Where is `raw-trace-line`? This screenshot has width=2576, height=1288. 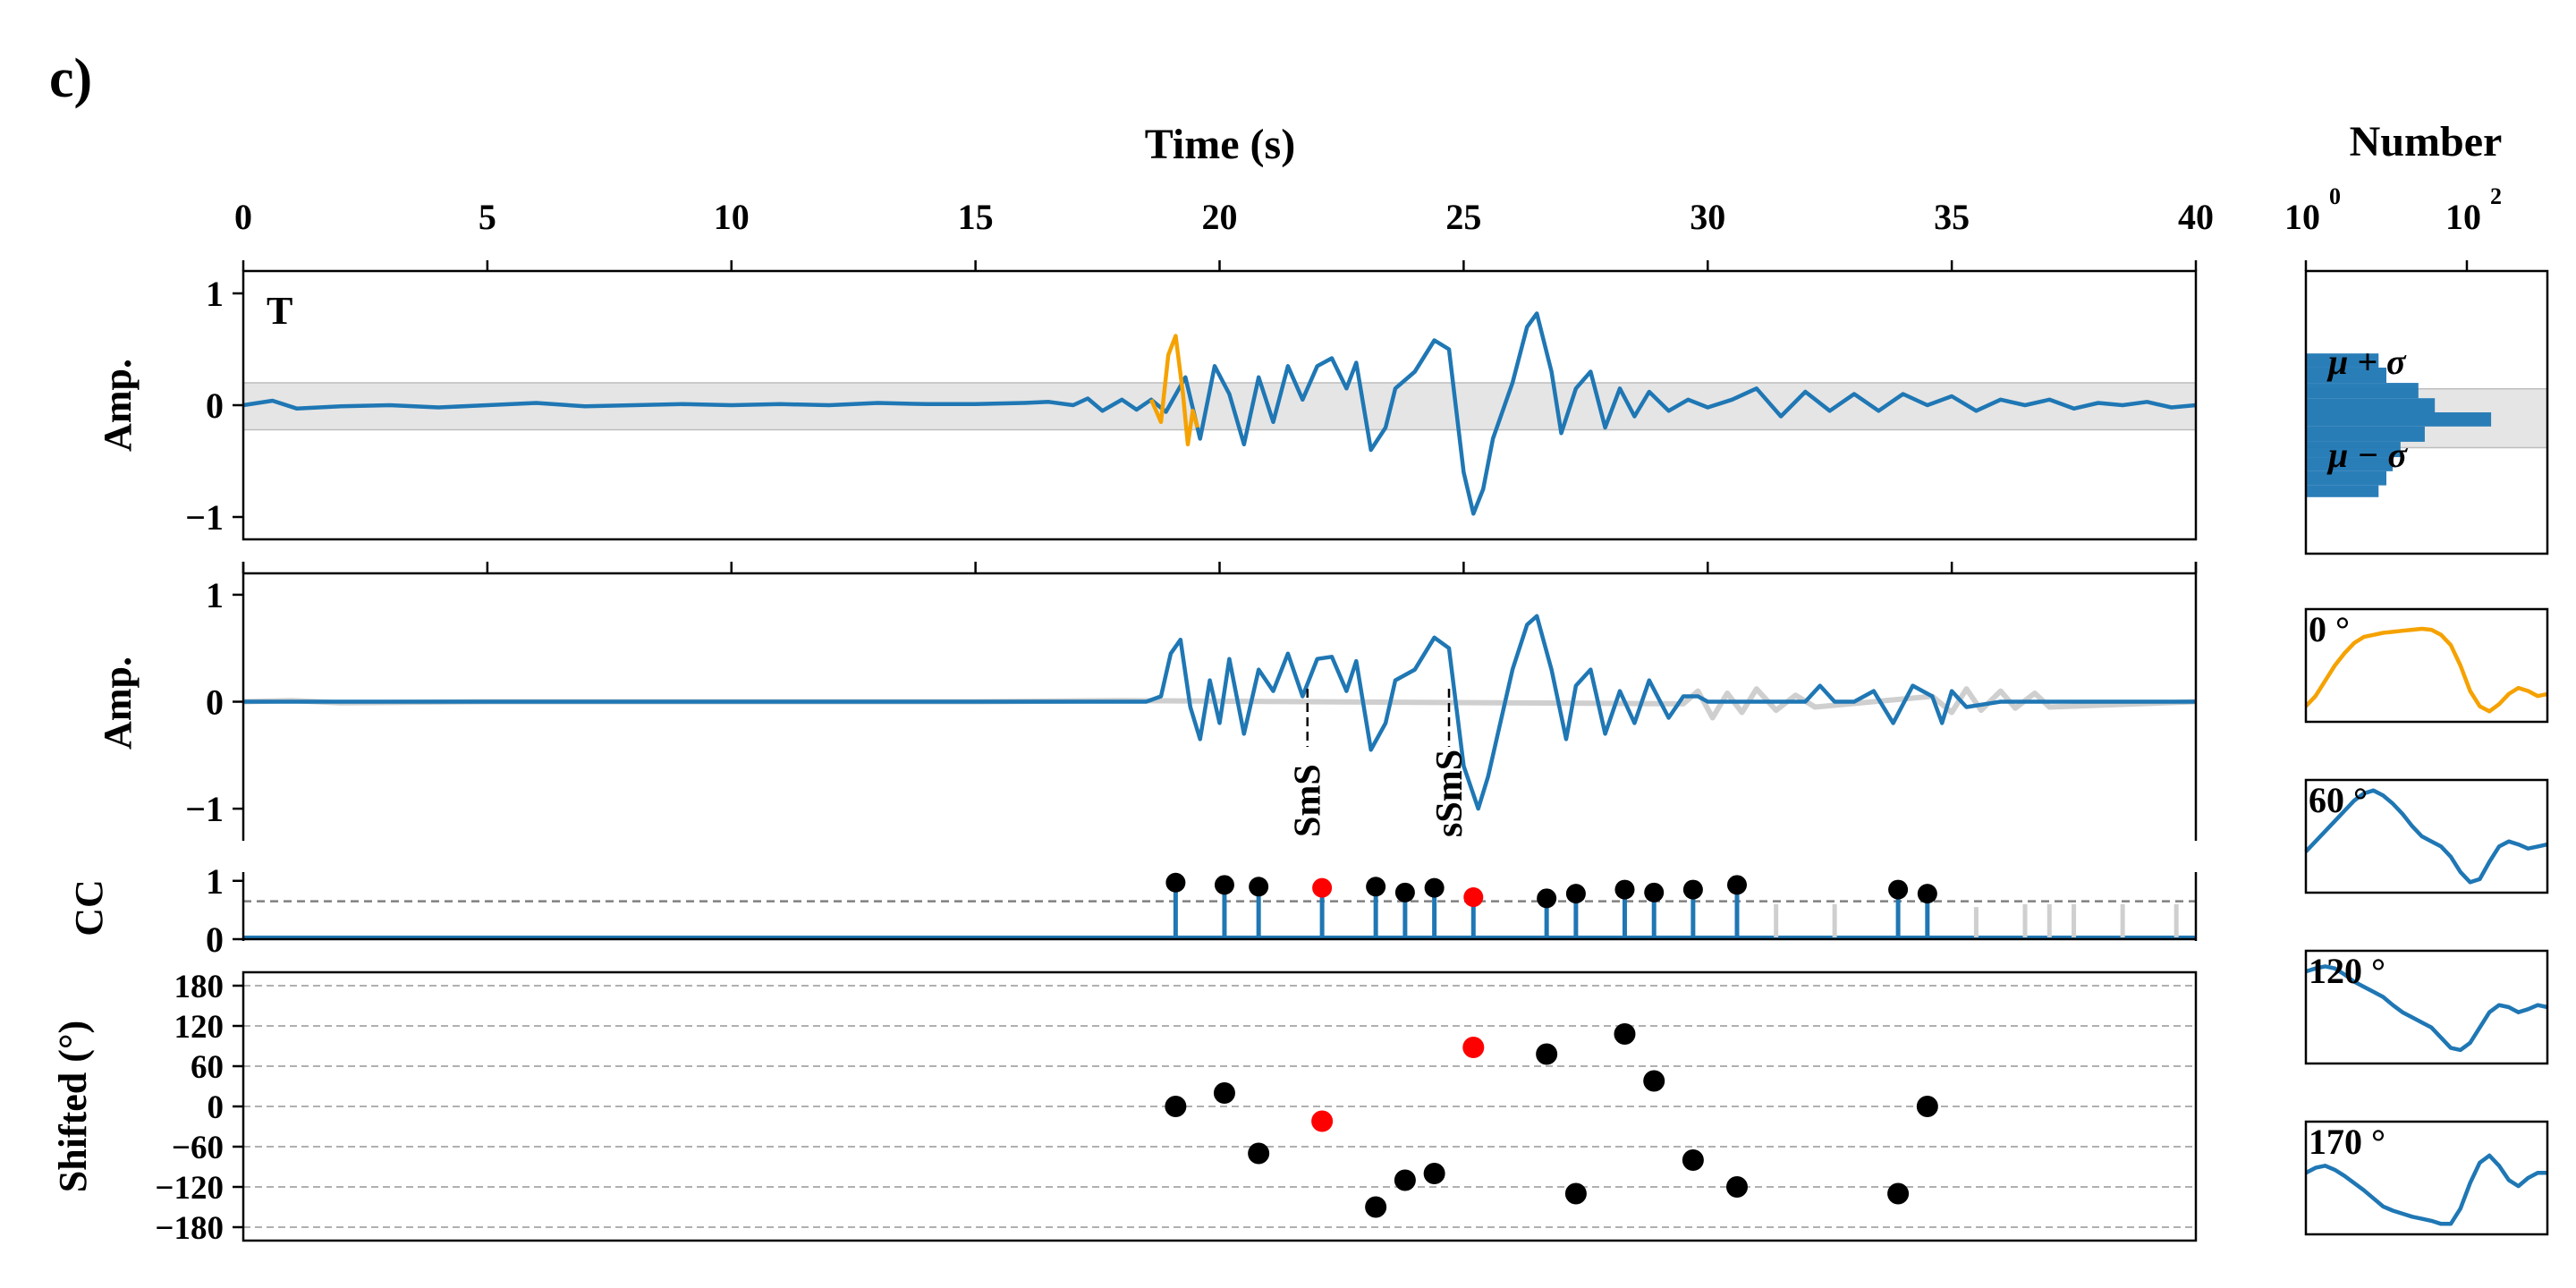 raw-trace-line is located at coordinates (1219, 413).